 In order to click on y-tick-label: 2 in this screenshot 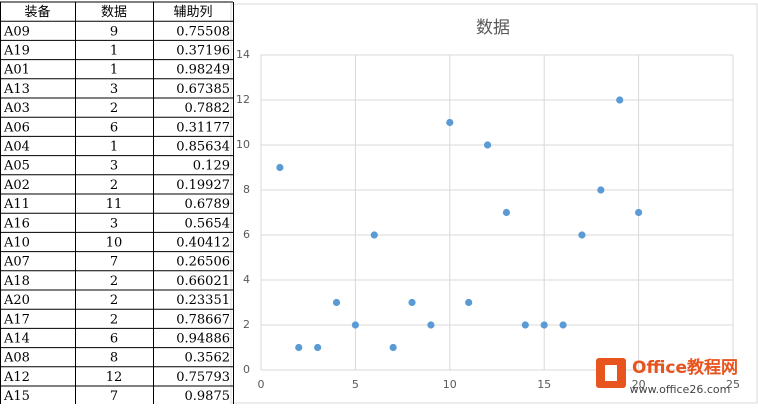, I will do `click(246, 324)`.